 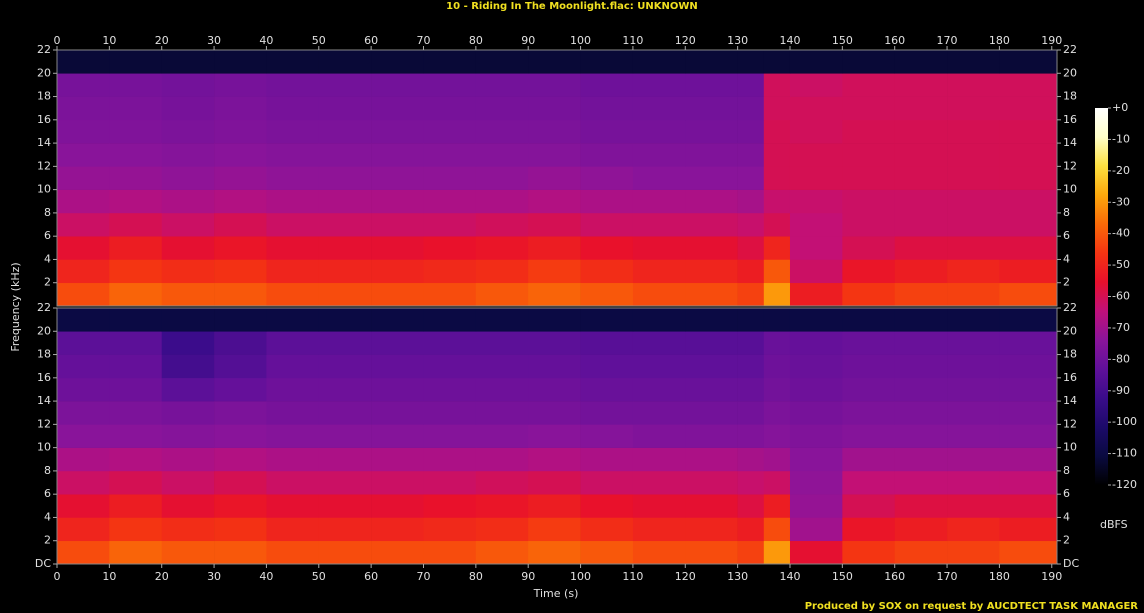 I want to click on x-tick-label: 20, so click(x=162, y=40).